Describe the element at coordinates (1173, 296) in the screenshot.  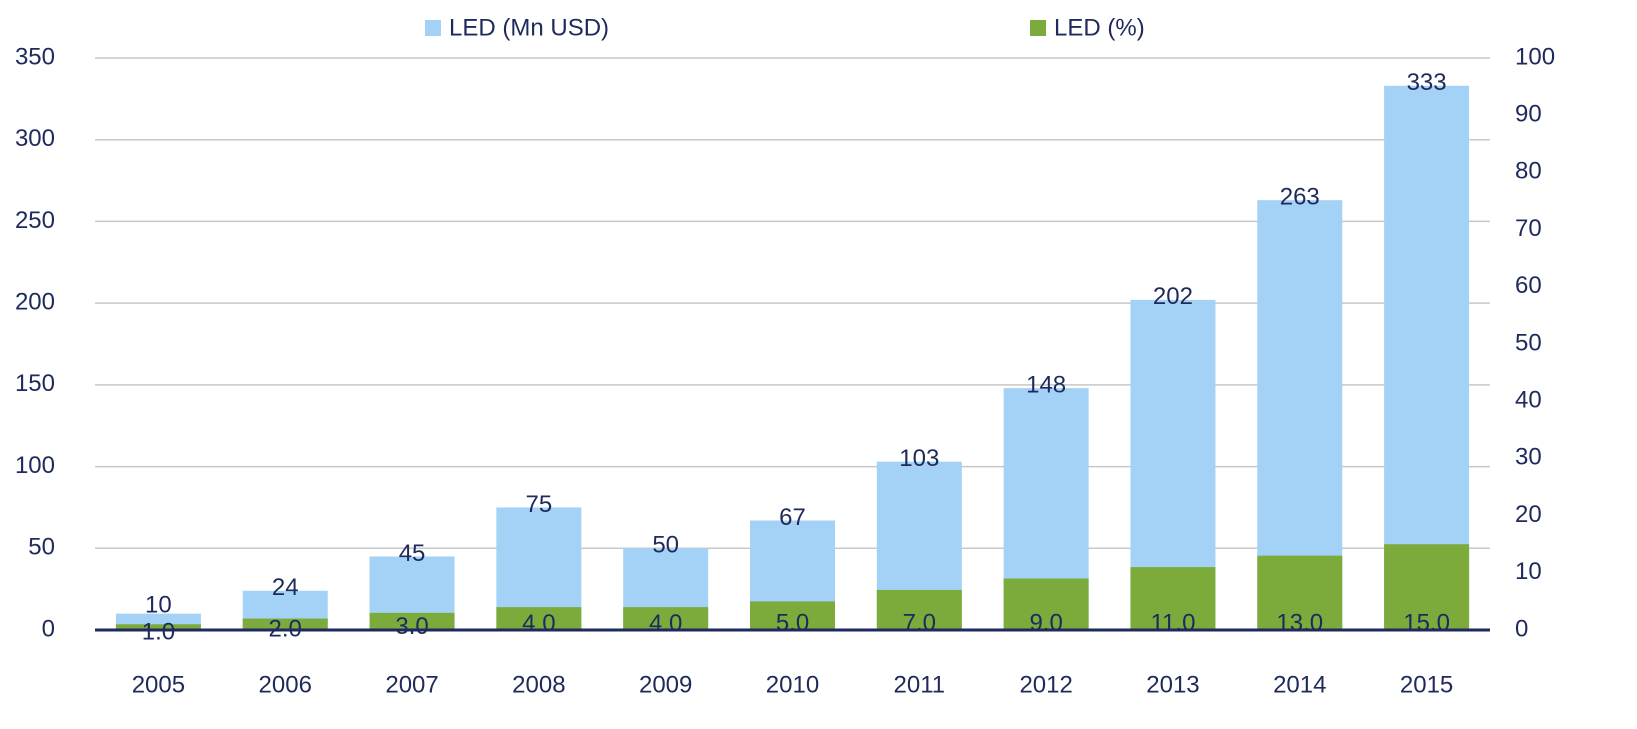
I see `value-label: 202` at that location.